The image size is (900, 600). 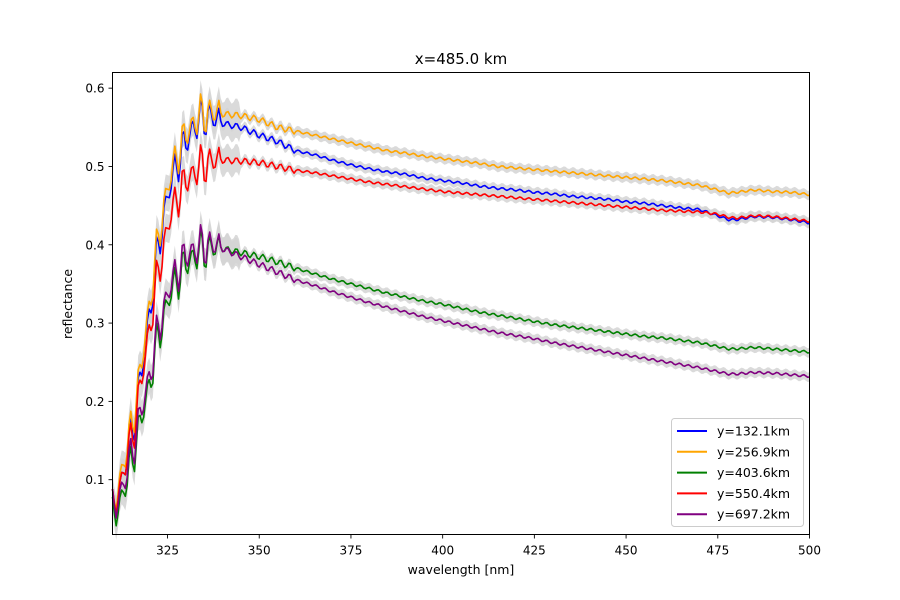 What do you see at coordinates (259, 551) in the screenshot?
I see `x-tick-label: 350` at bounding box center [259, 551].